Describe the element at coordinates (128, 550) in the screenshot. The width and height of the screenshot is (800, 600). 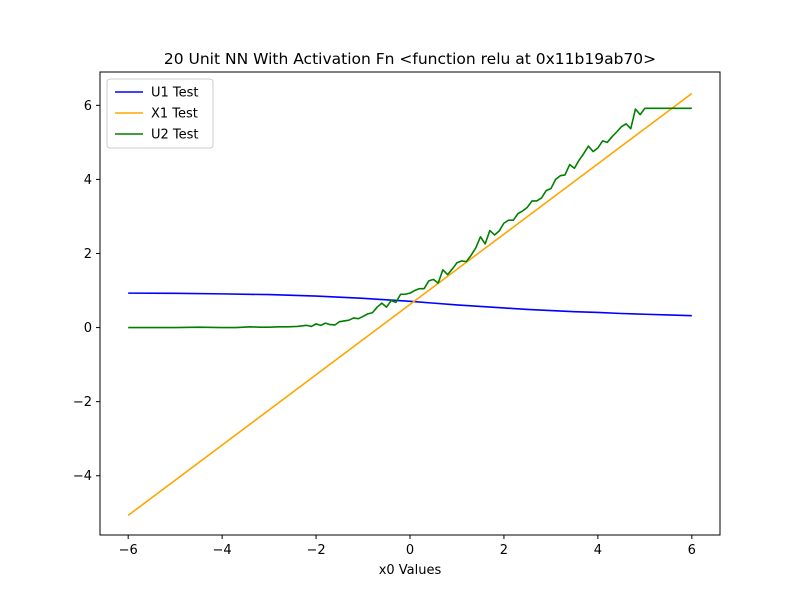
I see `x-tick-label: −6` at that location.